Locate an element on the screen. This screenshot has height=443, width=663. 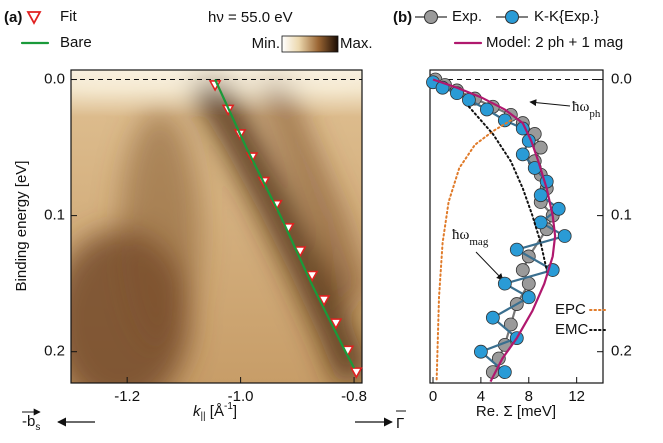
colorbar-max: Max. is located at coordinates (356, 43).